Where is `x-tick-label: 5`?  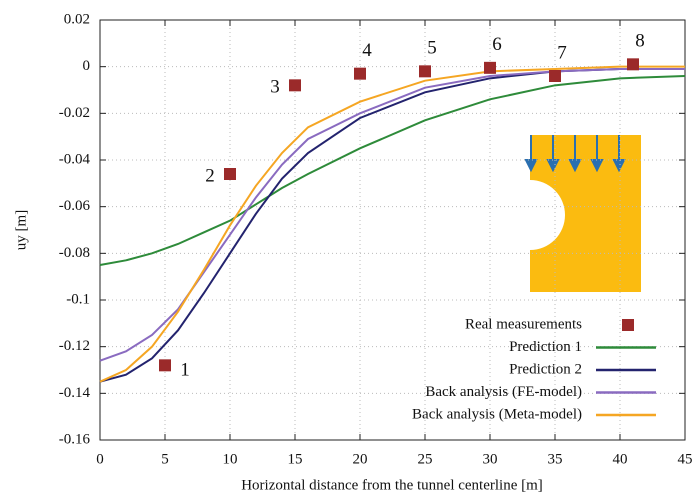 x-tick-label: 5 is located at coordinates (165, 459).